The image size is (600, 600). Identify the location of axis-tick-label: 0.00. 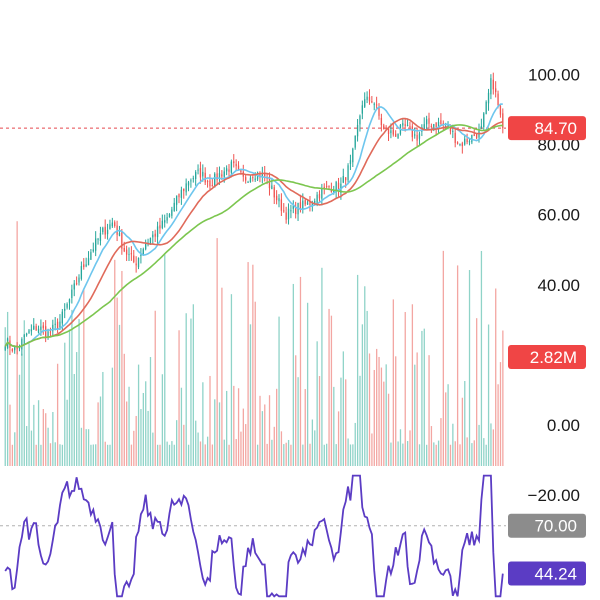
(563, 425).